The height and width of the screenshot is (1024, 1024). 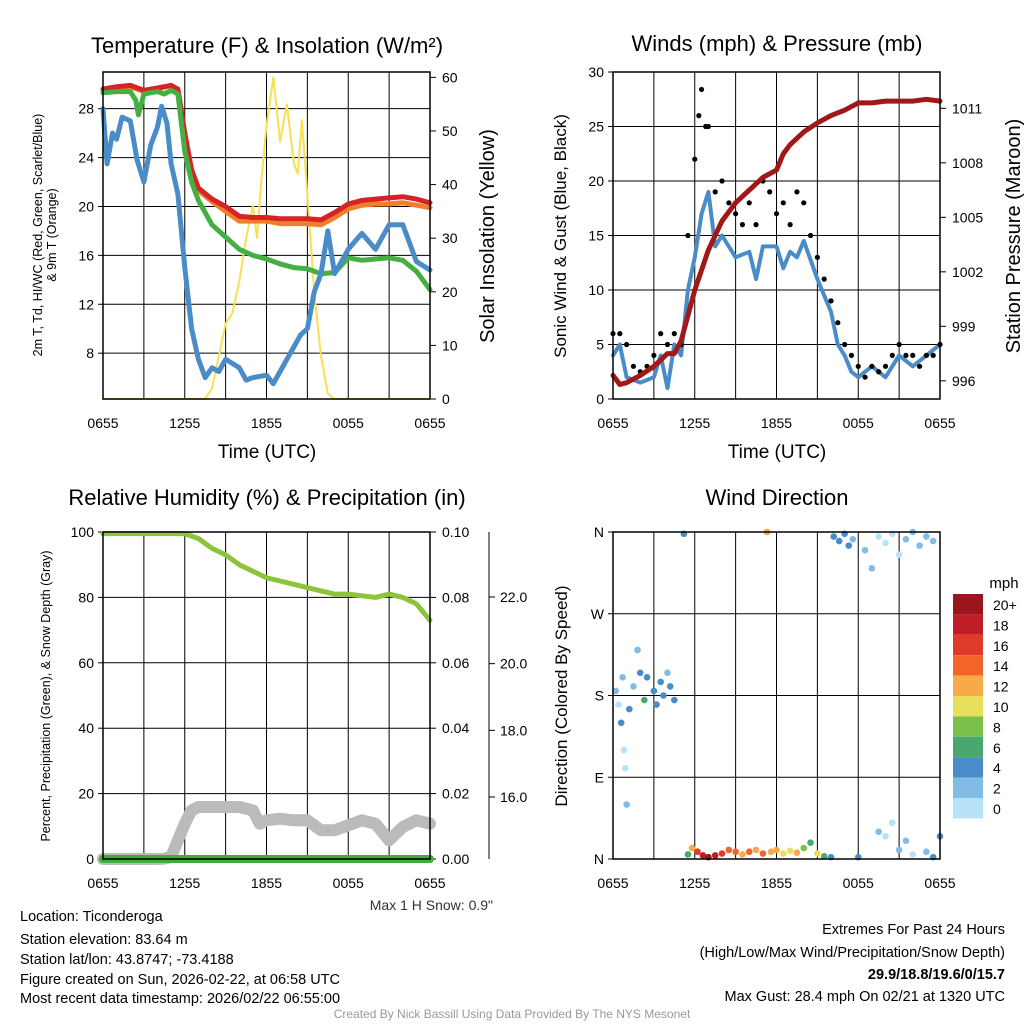 I want to click on y-tick-label: 0, so click(x=600, y=399).